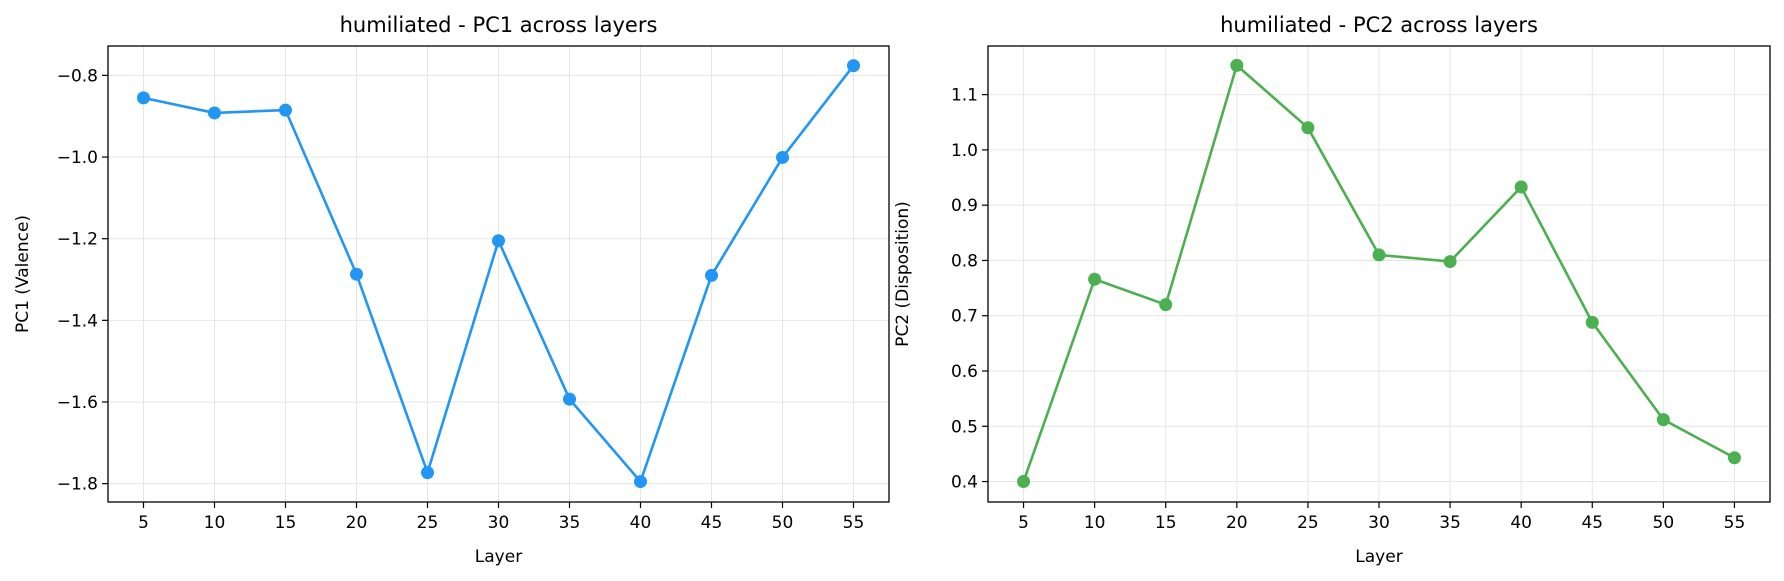  What do you see at coordinates (1023, 523) in the screenshot?
I see `chart-2-x-tick-label: 5` at bounding box center [1023, 523].